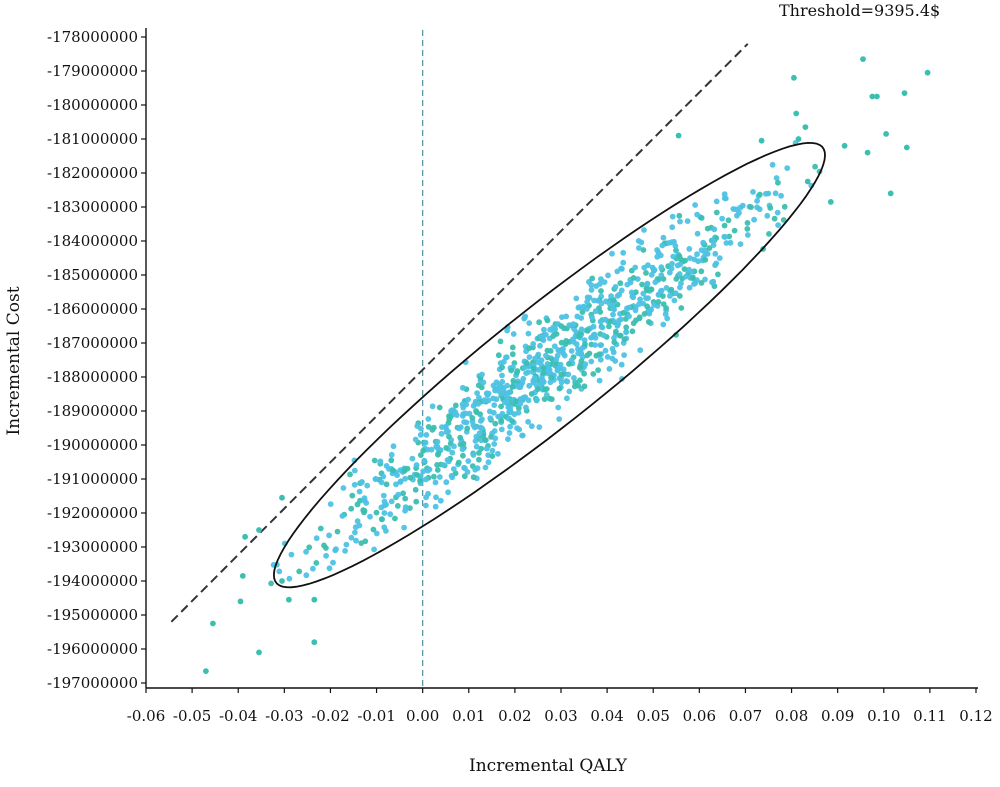 The height and width of the screenshot is (787, 1000). I want to click on x-tick-label: 0.00, so click(422, 716).